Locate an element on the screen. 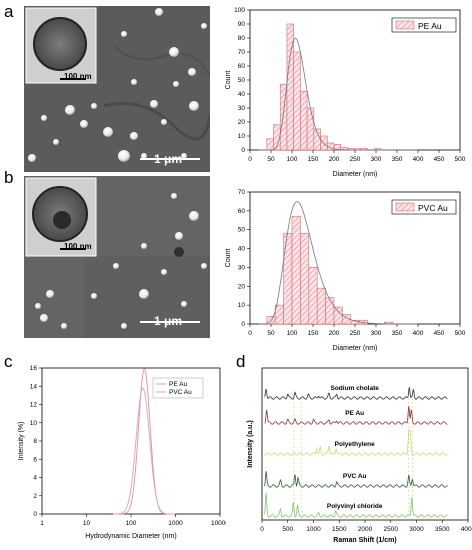  x-axis-label: Hydrodynamic Diameter (nm) is located at coordinates (130, 536).